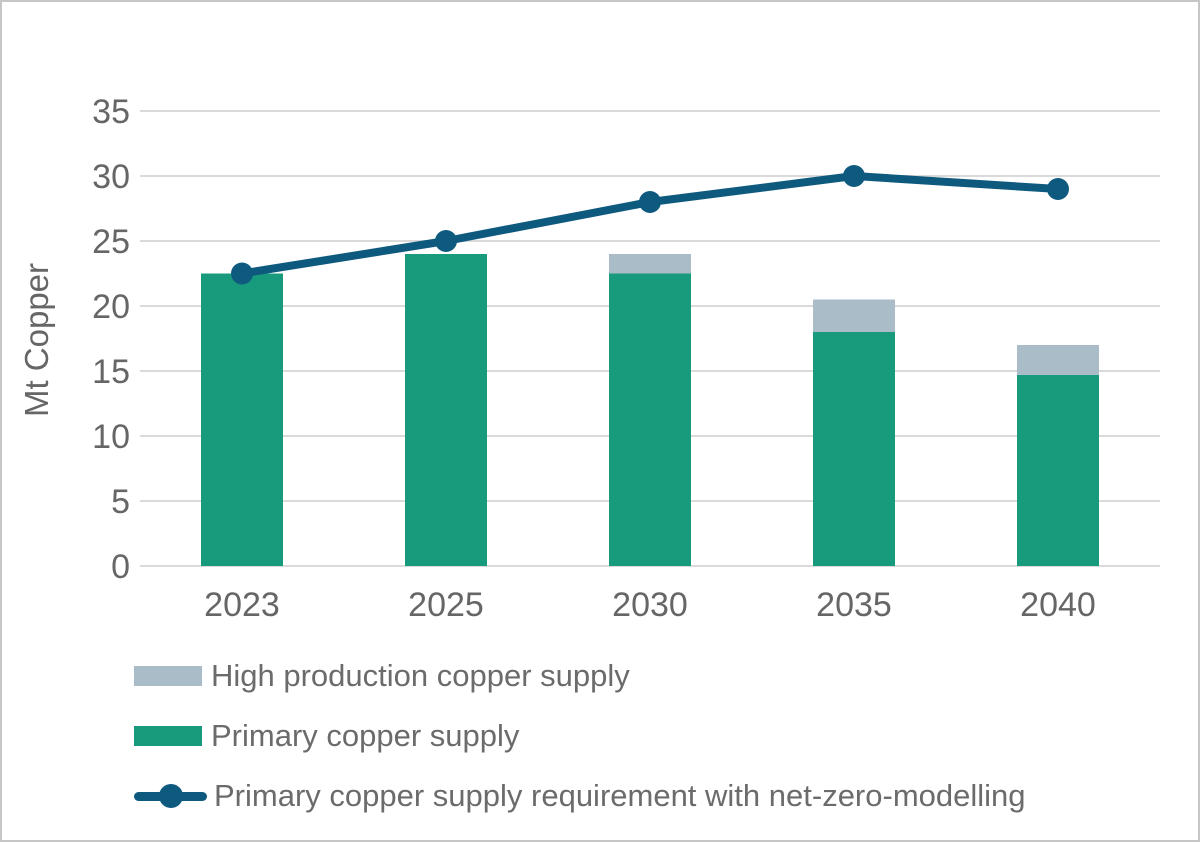 The width and height of the screenshot is (1200, 842). Describe the element at coordinates (420, 675) in the screenshot. I see `legend-label-high-production: High production copper supply` at that location.